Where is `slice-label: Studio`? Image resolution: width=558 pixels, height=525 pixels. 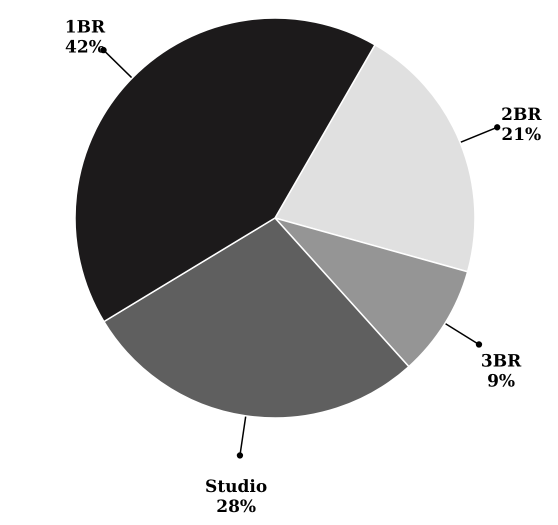
slice-label: Studio is located at coordinates (236, 487).